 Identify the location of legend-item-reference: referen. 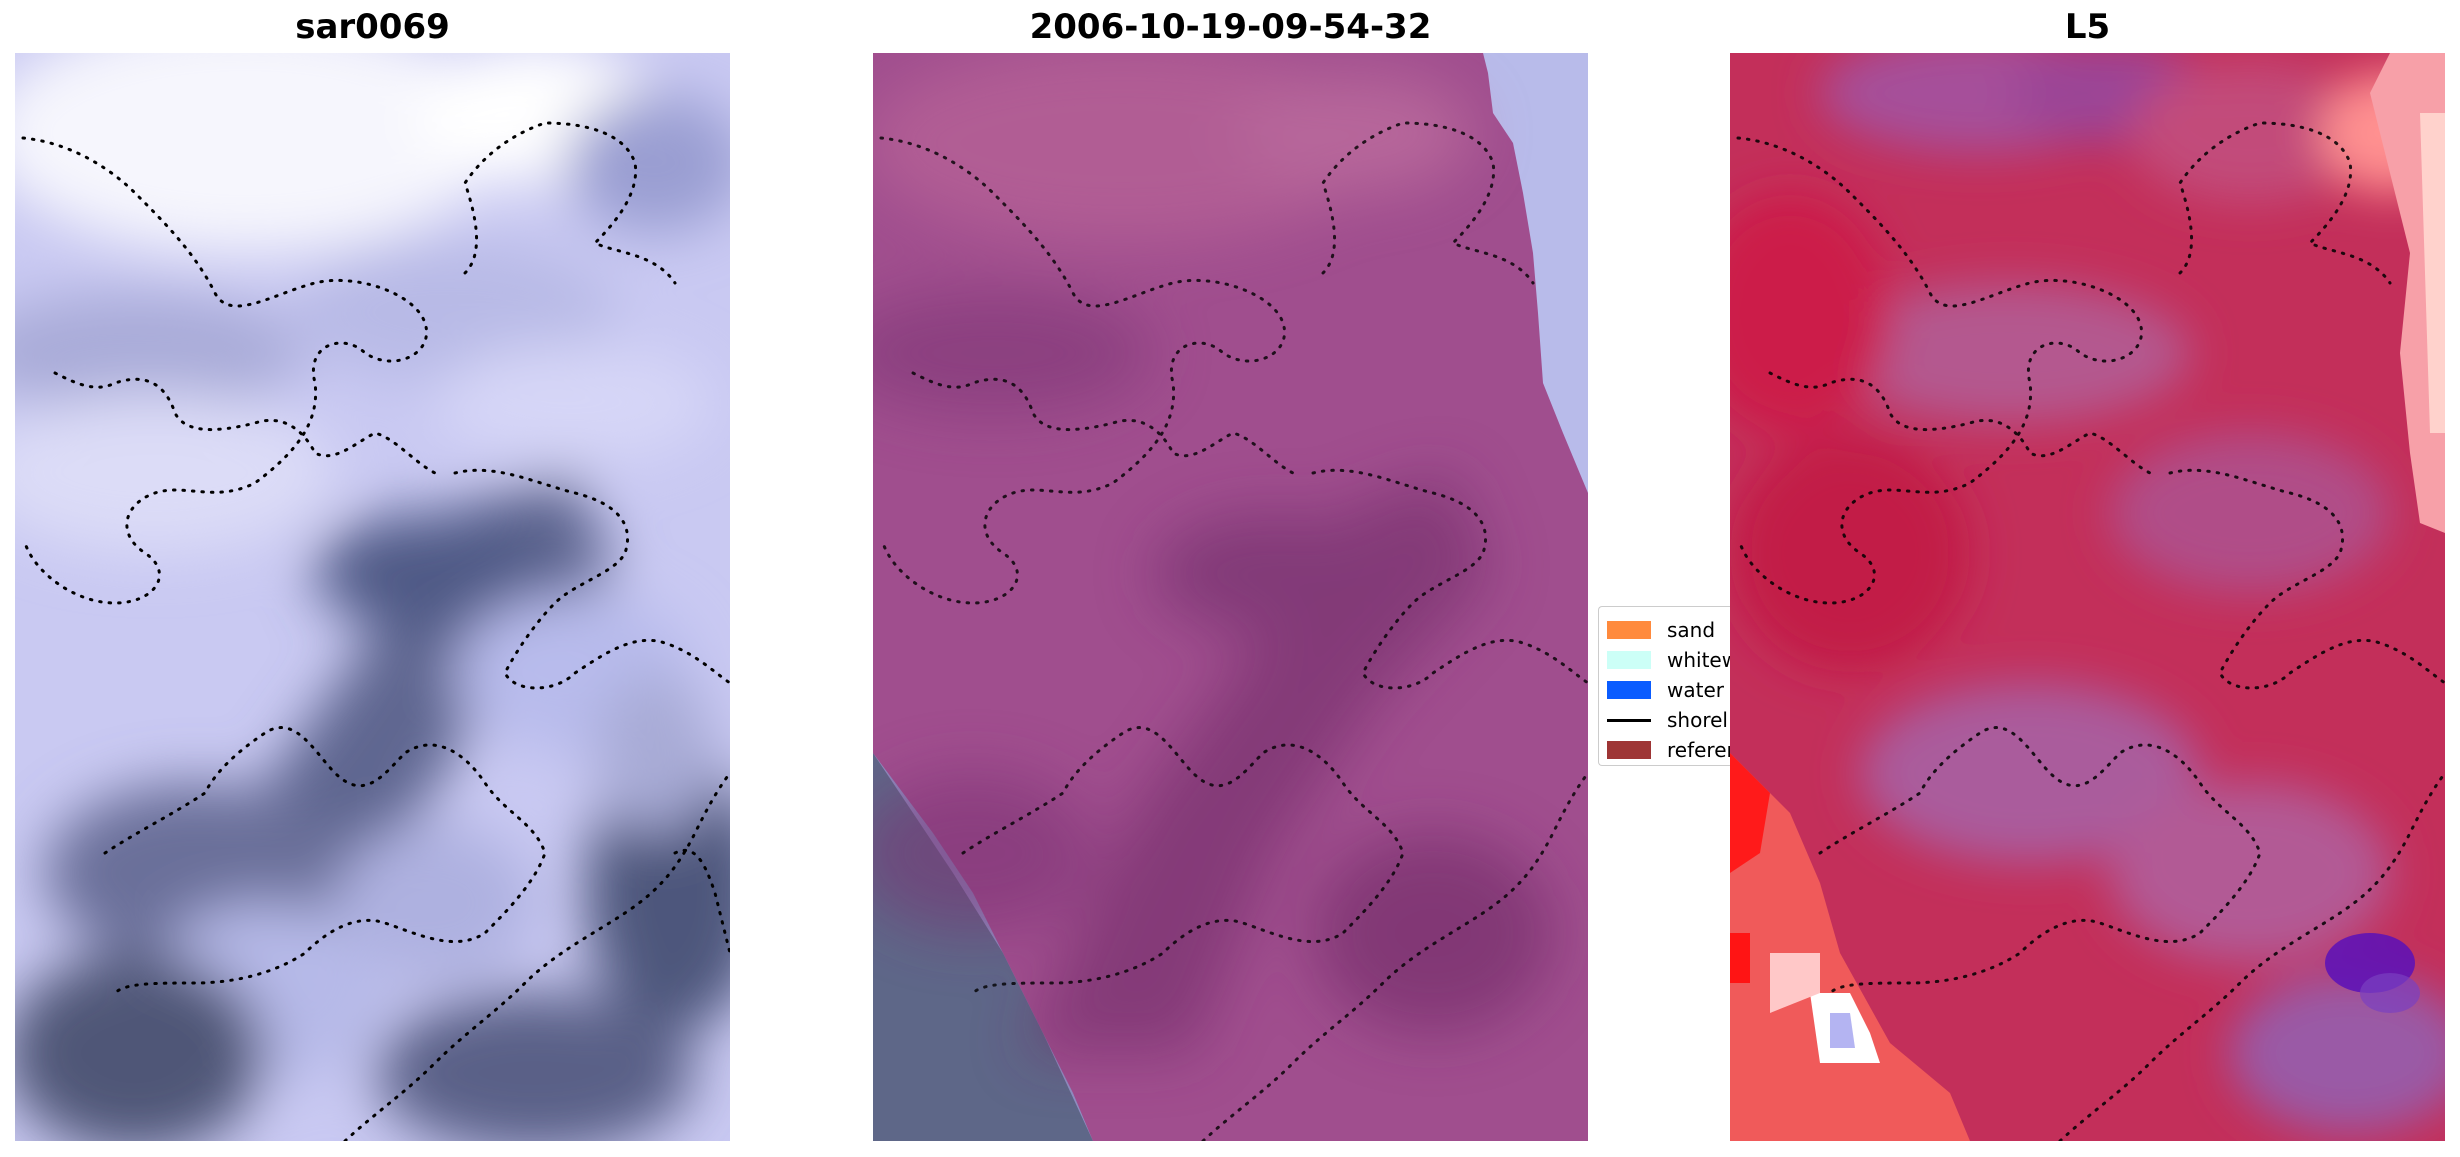
(1668, 750).